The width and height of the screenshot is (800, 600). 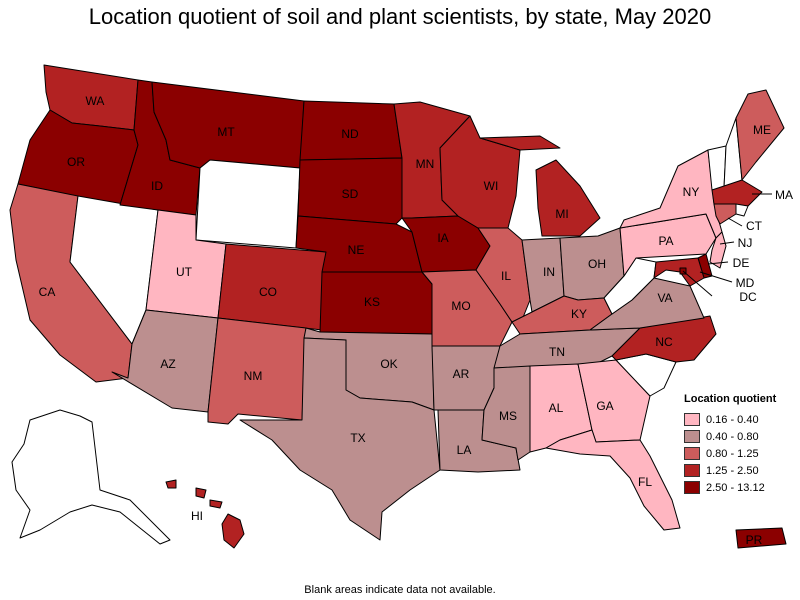 What do you see at coordinates (665, 241) in the screenshot?
I see `state-label-pa: PA` at bounding box center [665, 241].